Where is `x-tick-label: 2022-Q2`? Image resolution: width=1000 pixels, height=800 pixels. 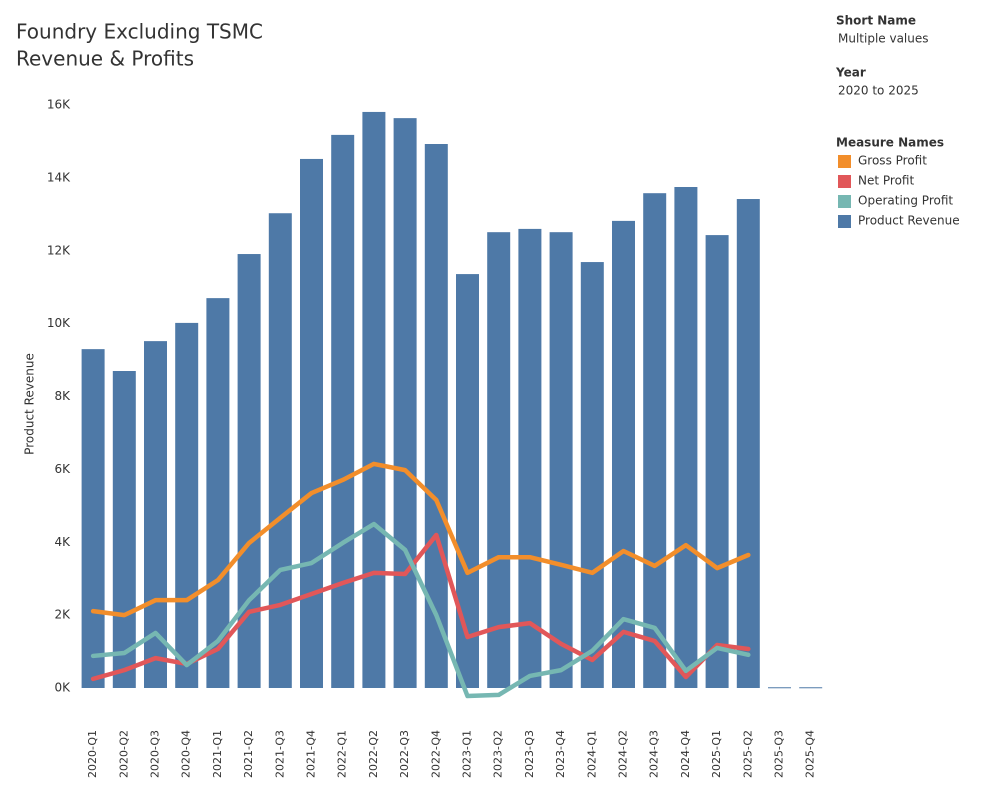
x-tick-label: 2022-Q2 is located at coordinates (373, 754).